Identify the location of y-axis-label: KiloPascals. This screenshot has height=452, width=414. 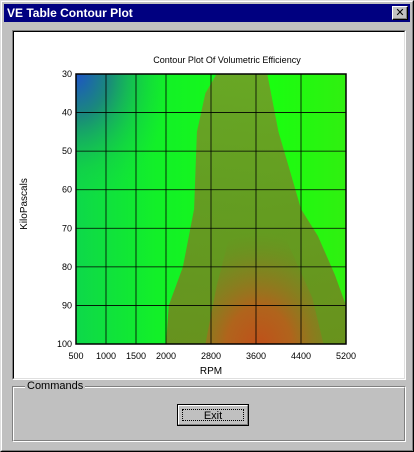
(24, 204).